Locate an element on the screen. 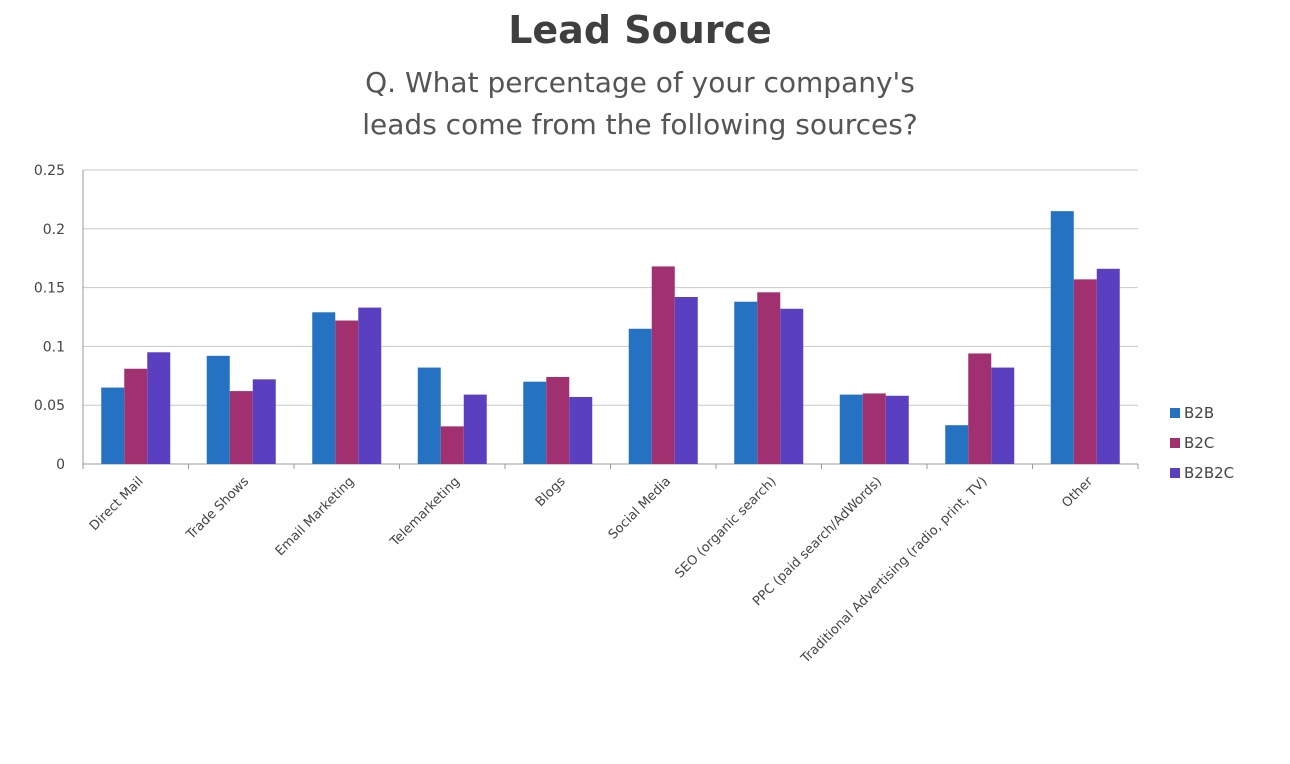  y-tick-label: 0 is located at coordinates (60, 465).